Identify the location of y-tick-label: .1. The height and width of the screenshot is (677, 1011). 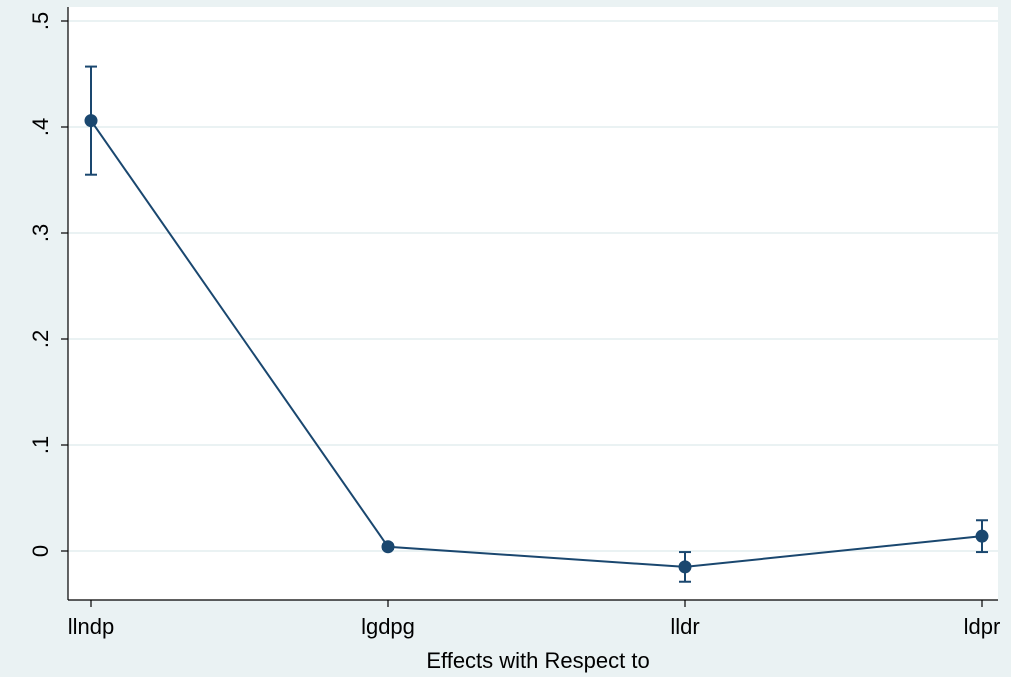
(40, 445).